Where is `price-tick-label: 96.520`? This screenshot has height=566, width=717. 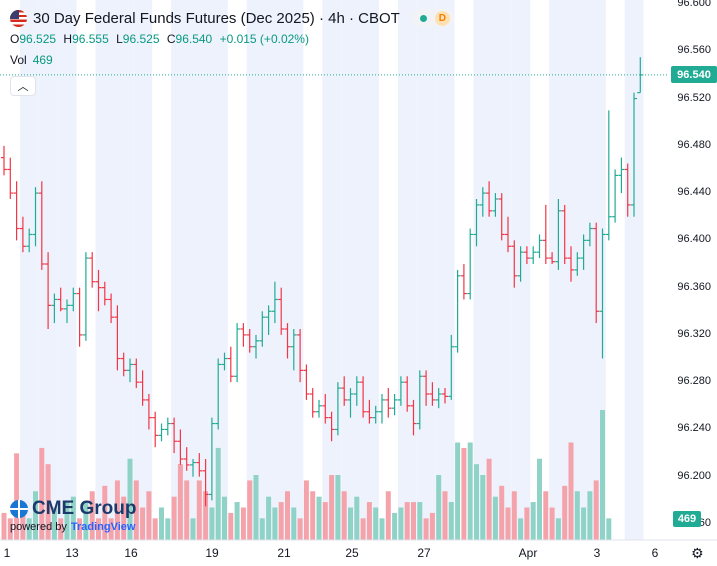
price-tick-label: 96.520 is located at coordinates (694, 97).